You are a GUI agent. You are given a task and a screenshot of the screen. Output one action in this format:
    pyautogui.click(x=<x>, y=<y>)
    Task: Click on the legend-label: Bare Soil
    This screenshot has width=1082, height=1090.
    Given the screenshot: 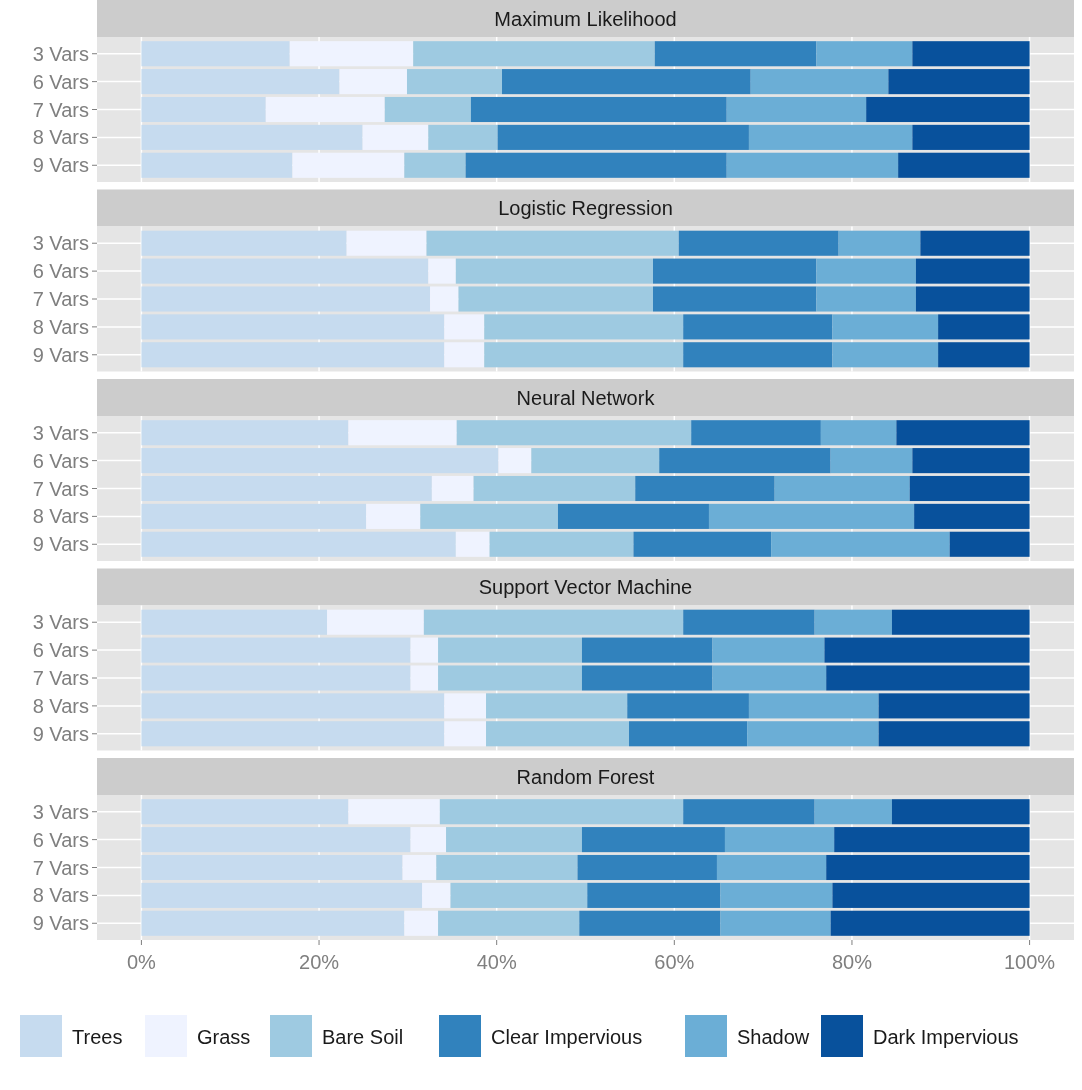 What is the action you would take?
    pyautogui.click(x=363, y=1037)
    